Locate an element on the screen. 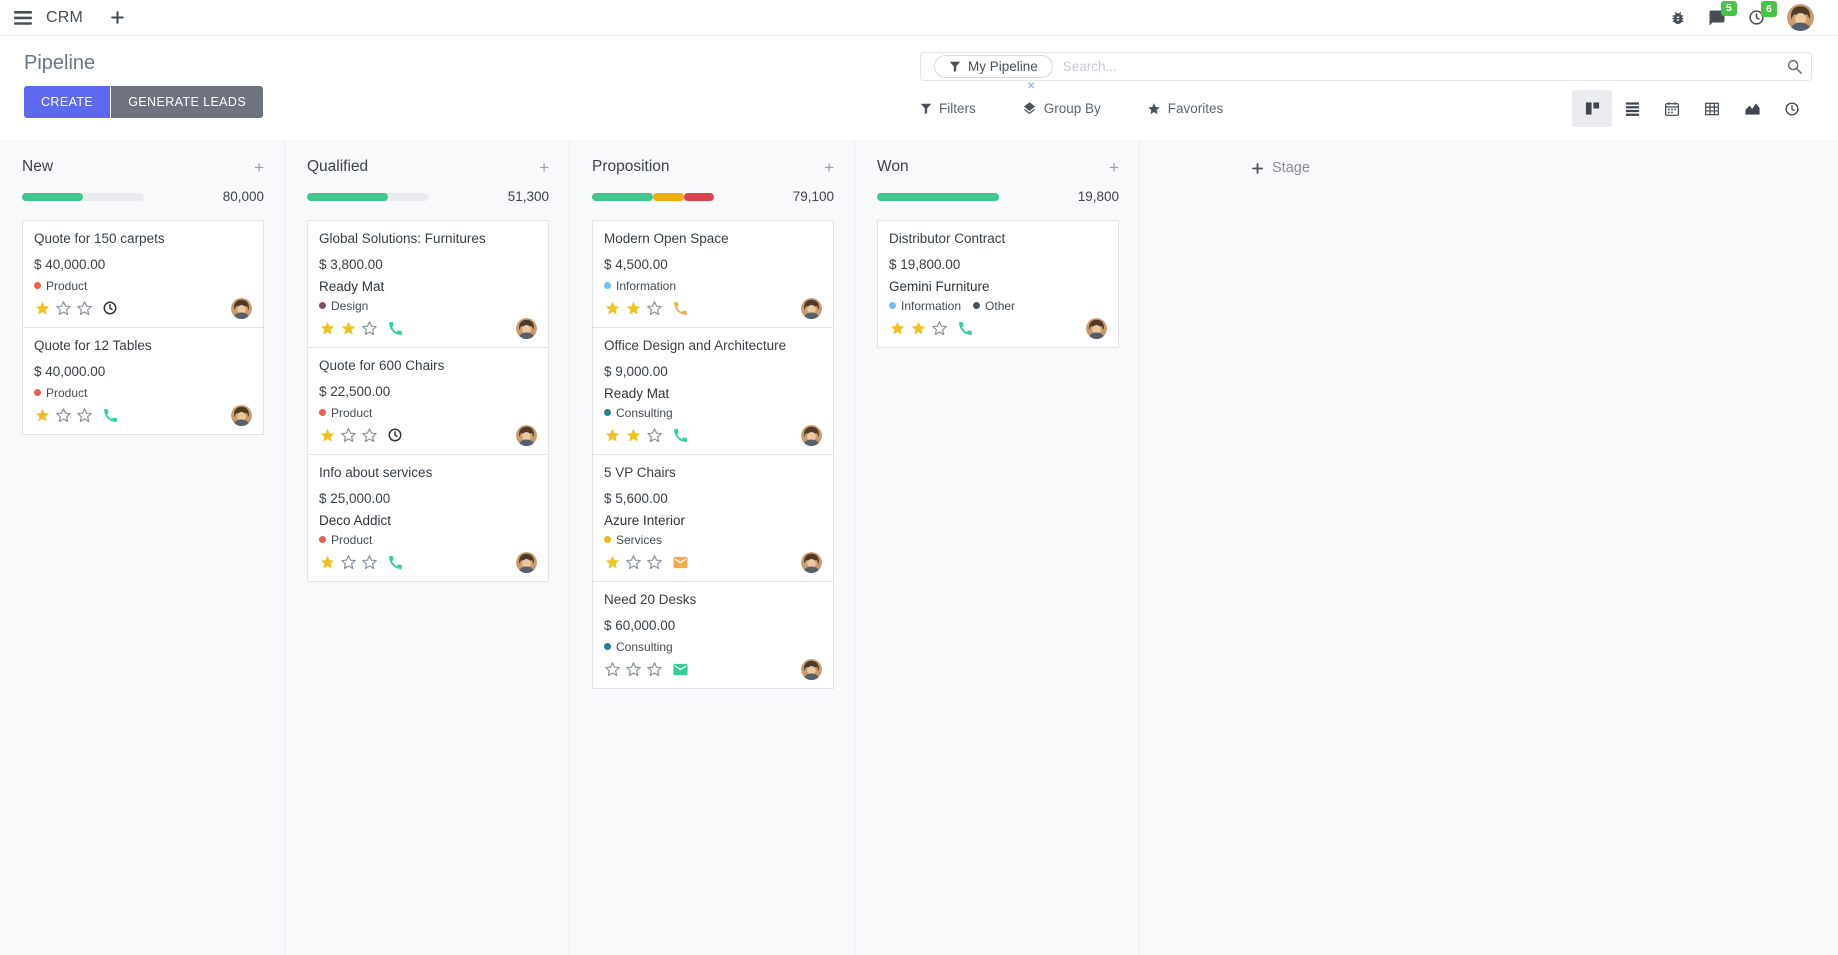 The image size is (1838, 955). kanban-card: Modern Open Space $ 4,500.00 Information is located at coordinates (713, 274).